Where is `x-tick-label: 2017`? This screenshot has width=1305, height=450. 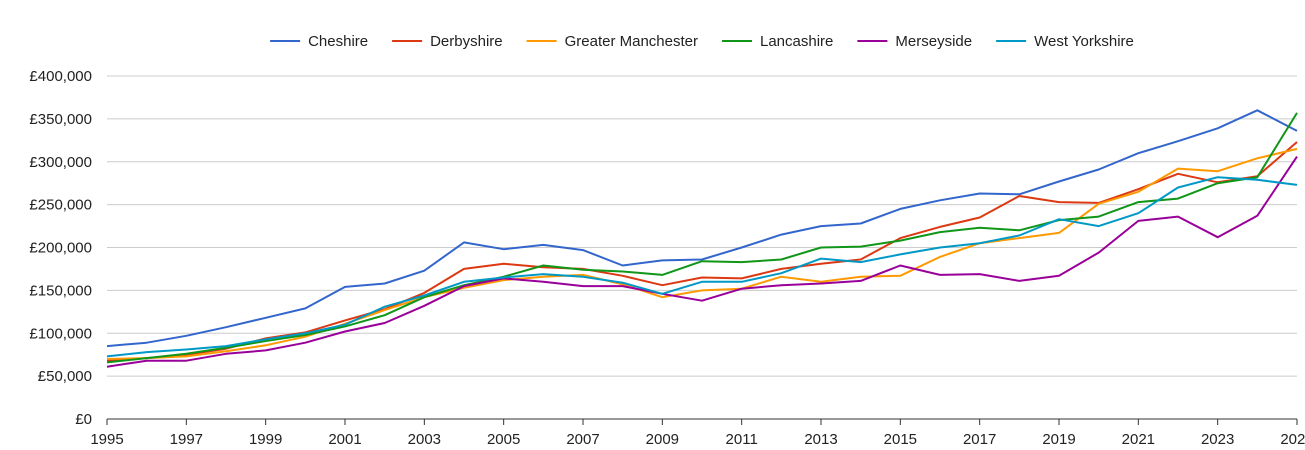 x-tick-label: 2017 is located at coordinates (979, 439).